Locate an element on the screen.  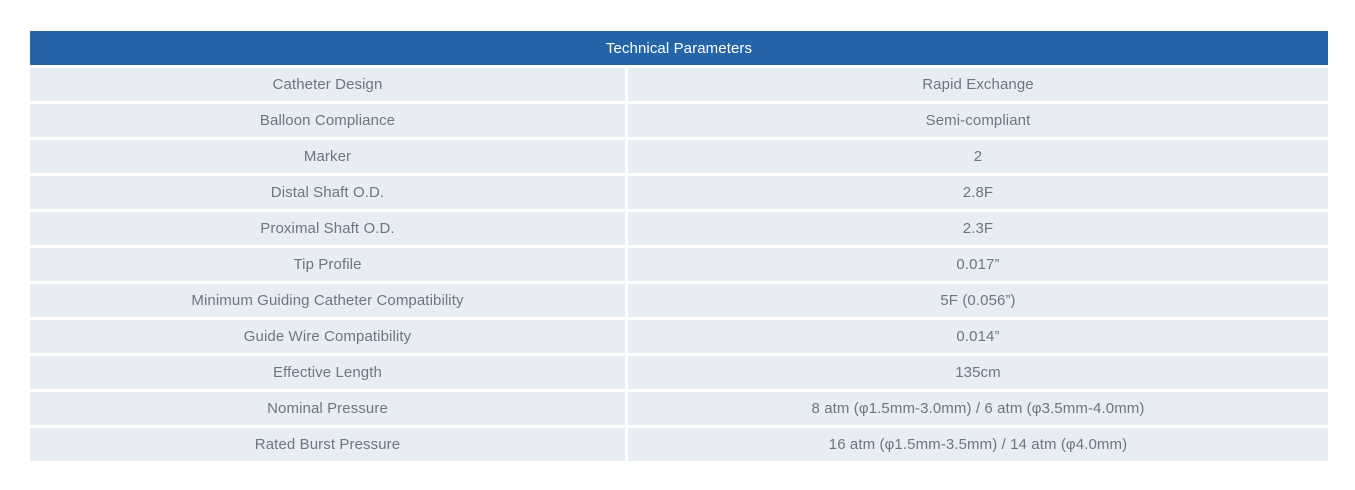
table-row: Guide Wire Compatibility 0.014” is located at coordinates (679, 336).